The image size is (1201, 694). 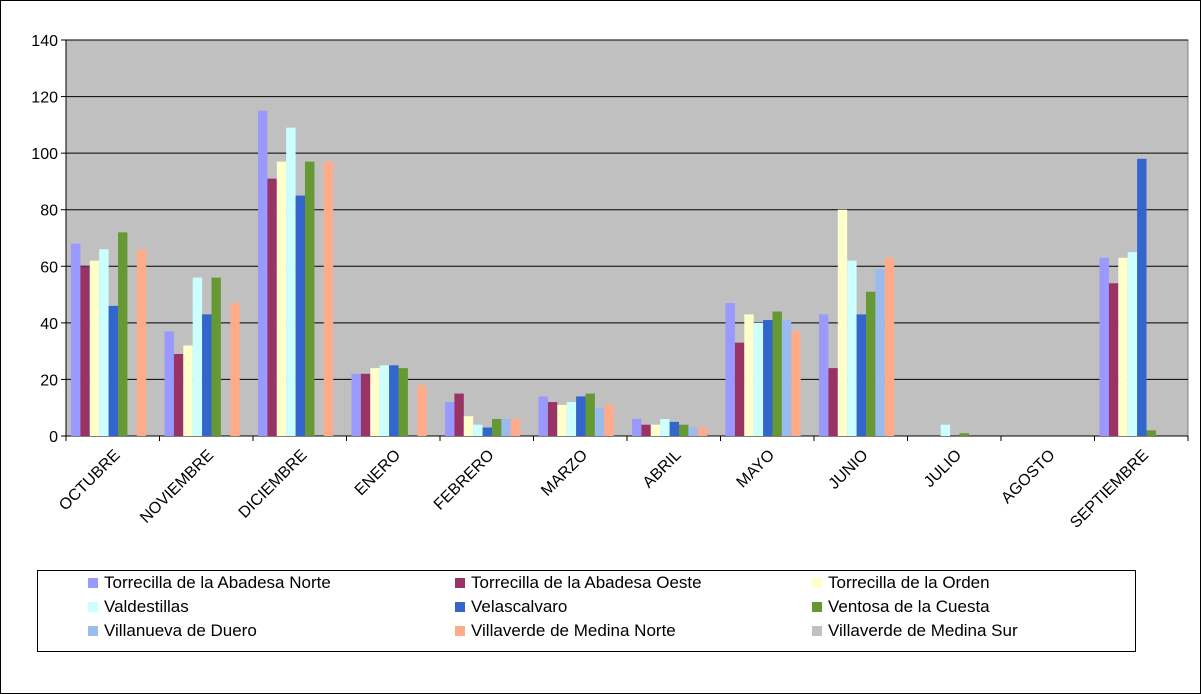 I want to click on legend-item: Valdestillas, so click(x=138, y=607).